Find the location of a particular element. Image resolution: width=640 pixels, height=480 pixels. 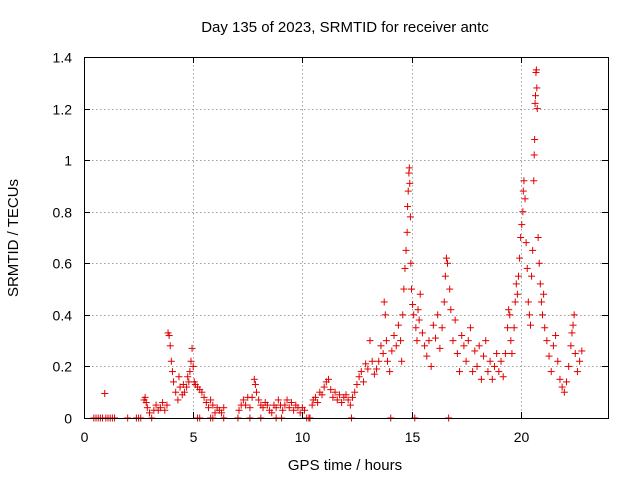

y-tick-label: 0.8 is located at coordinates (63, 213).